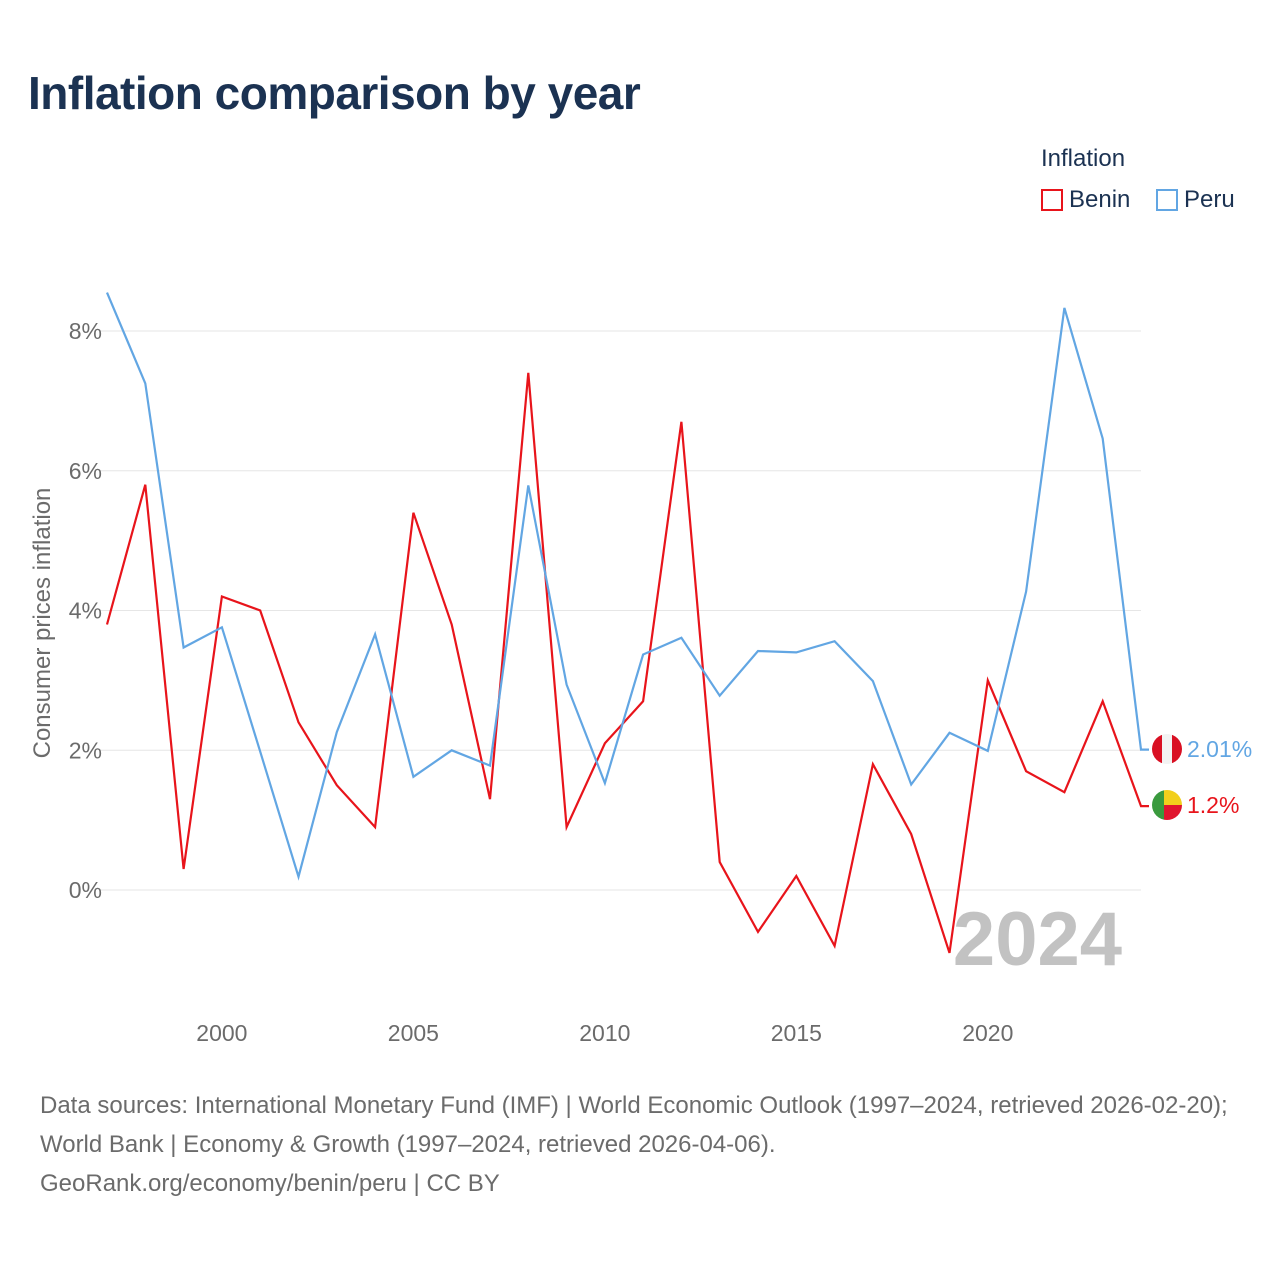 The image size is (1280, 1280). What do you see at coordinates (85, 471) in the screenshot?
I see `y-tick-label: 6%` at bounding box center [85, 471].